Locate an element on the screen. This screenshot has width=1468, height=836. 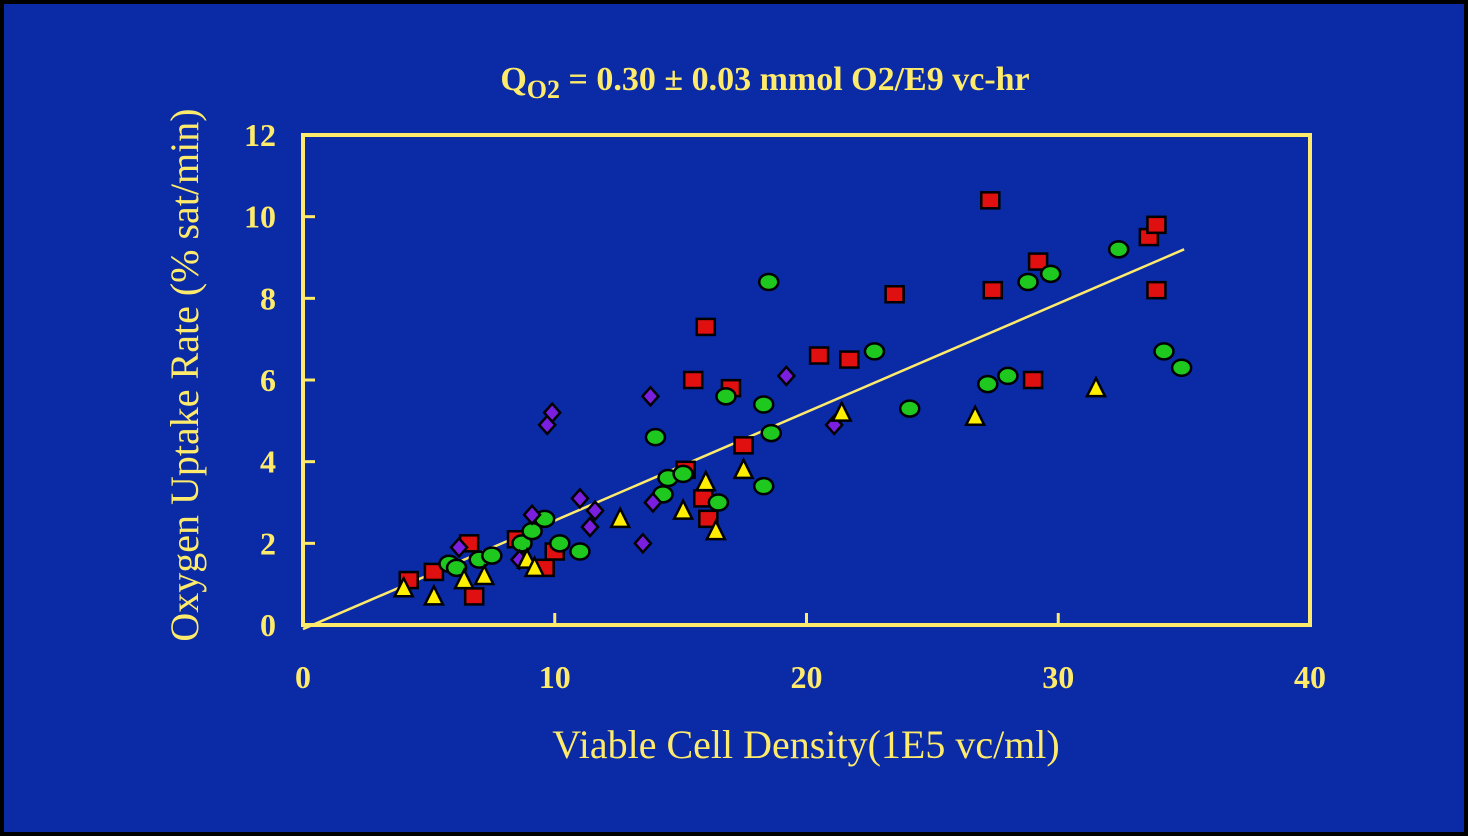
series-triangle is located at coordinates (750, 490).